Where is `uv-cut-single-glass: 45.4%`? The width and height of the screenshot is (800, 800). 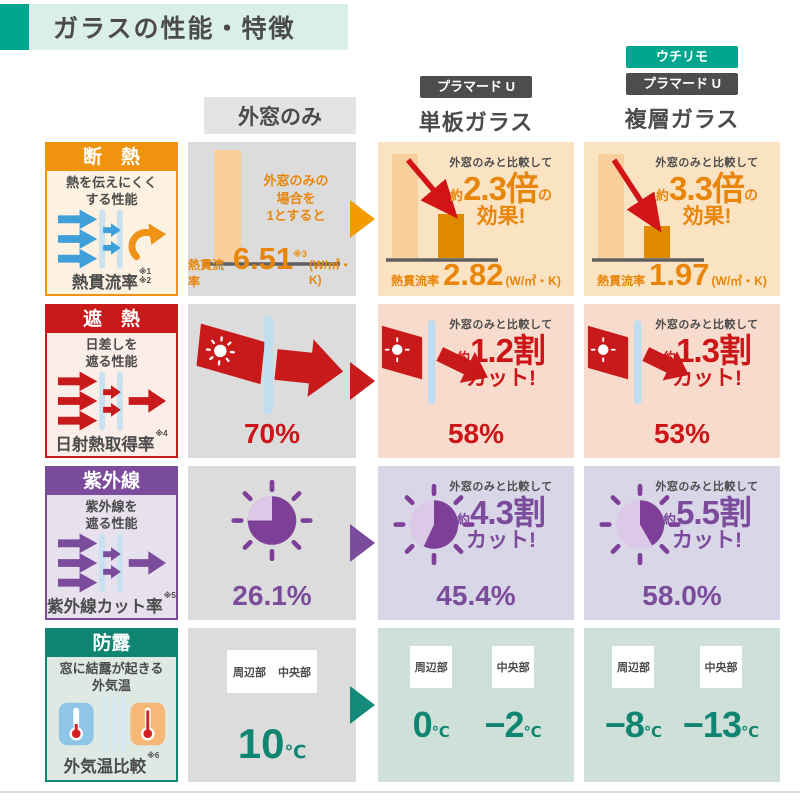 uv-cut-single-glass: 45.4% is located at coordinates (476, 595).